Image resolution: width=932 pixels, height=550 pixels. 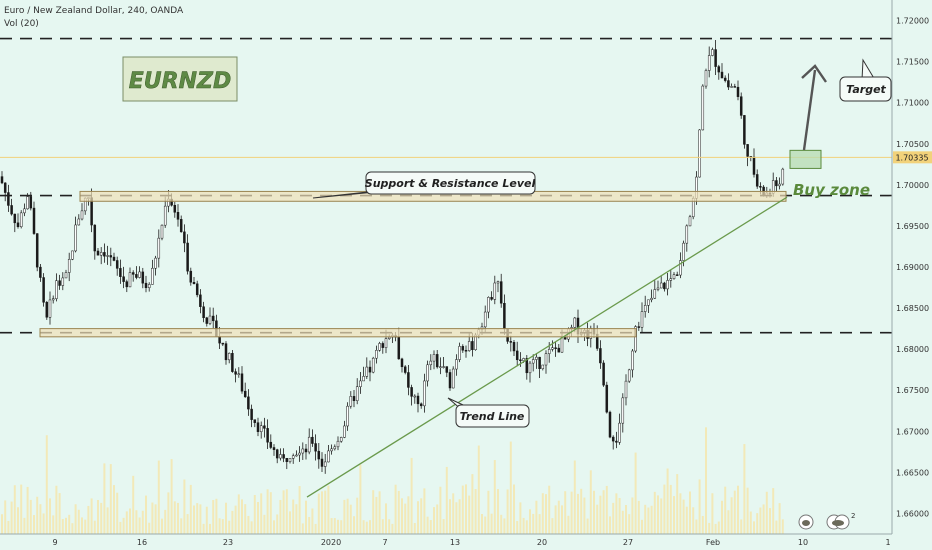 I want to click on trend-callout: Trend Line, so click(x=488, y=412).